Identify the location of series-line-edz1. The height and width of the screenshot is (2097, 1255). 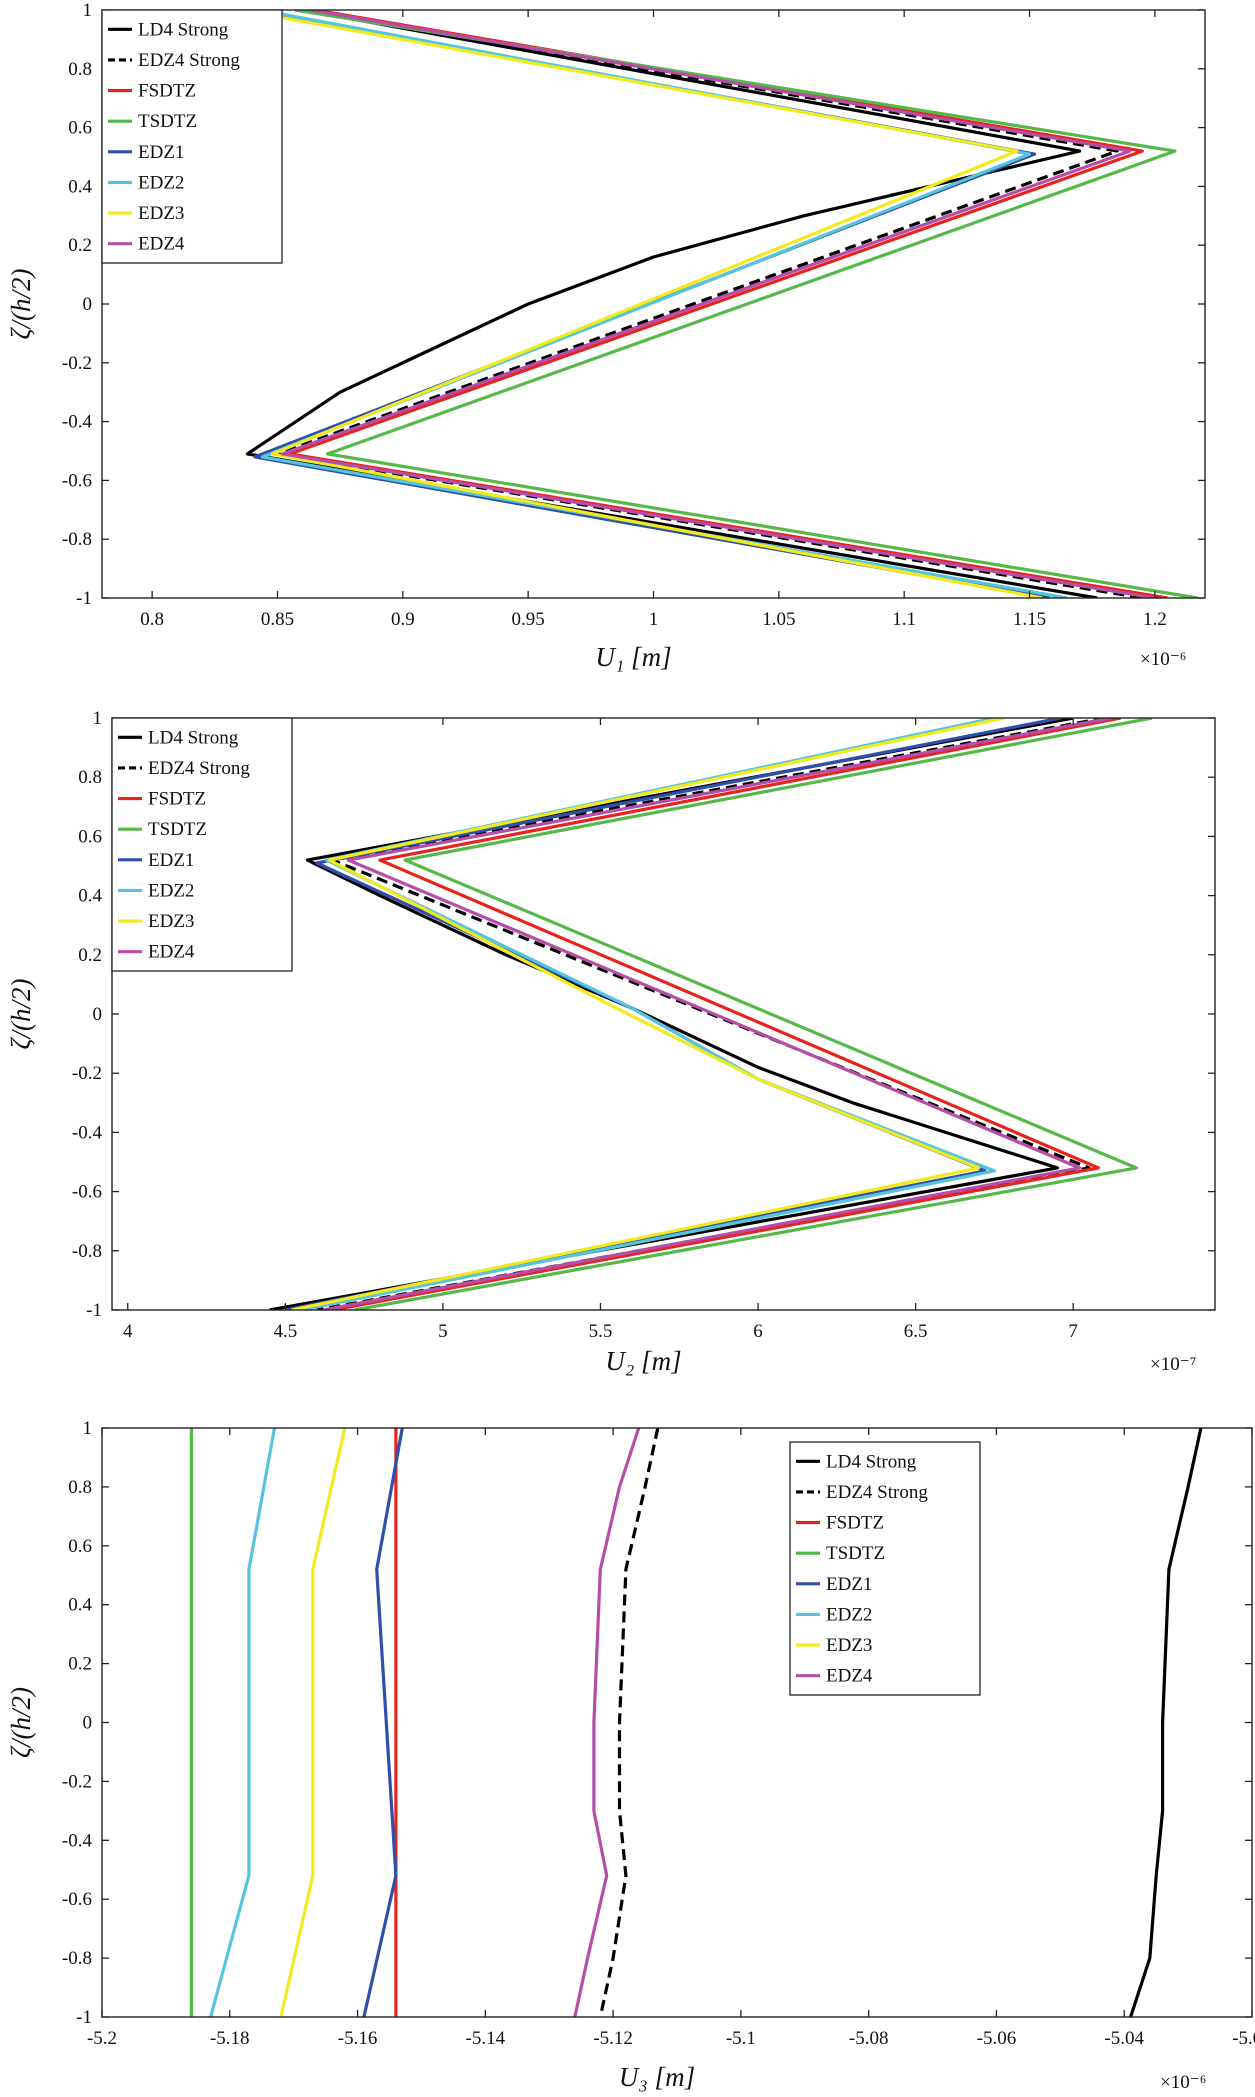
(383, 1722).